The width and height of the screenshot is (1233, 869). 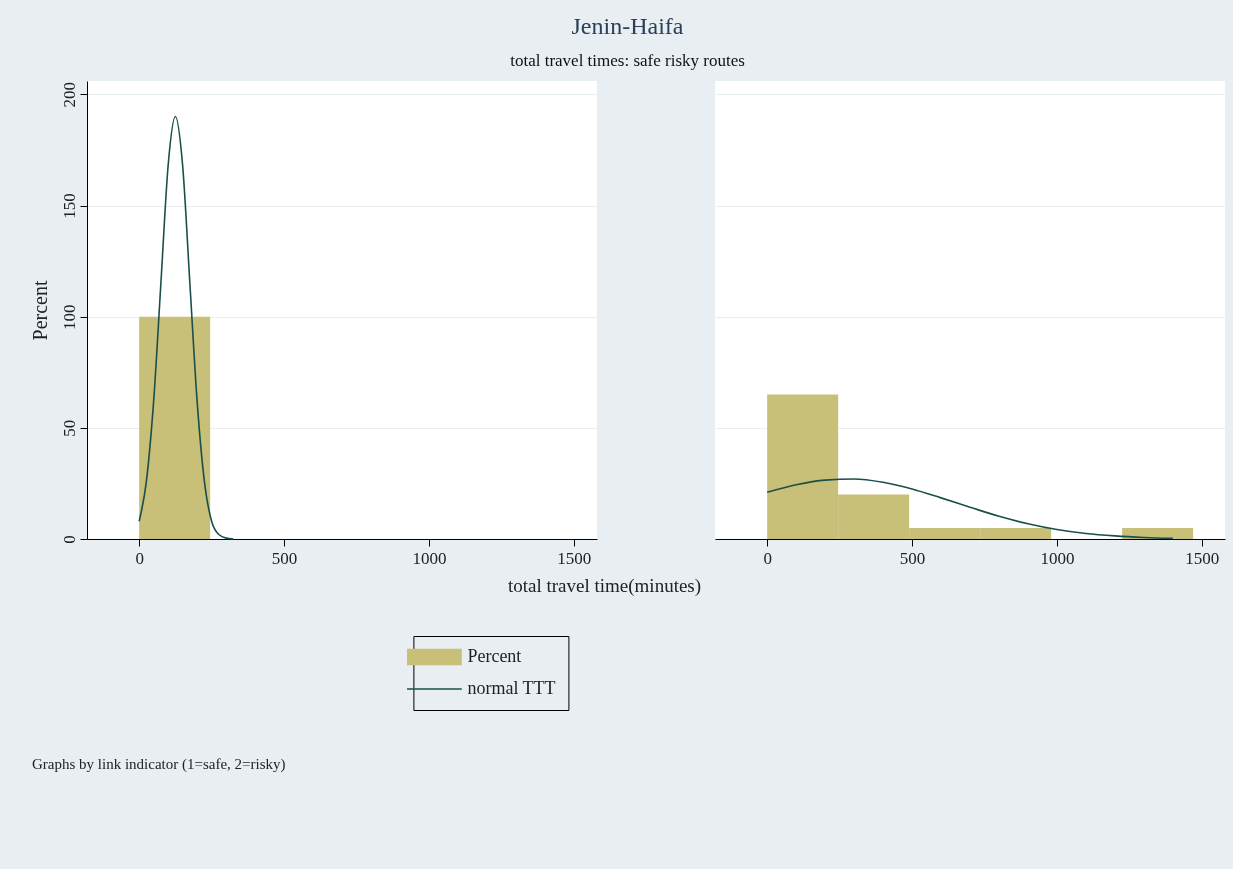 What do you see at coordinates (69, 206) in the screenshot?
I see `y-tick-label: 150` at bounding box center [69, 206].